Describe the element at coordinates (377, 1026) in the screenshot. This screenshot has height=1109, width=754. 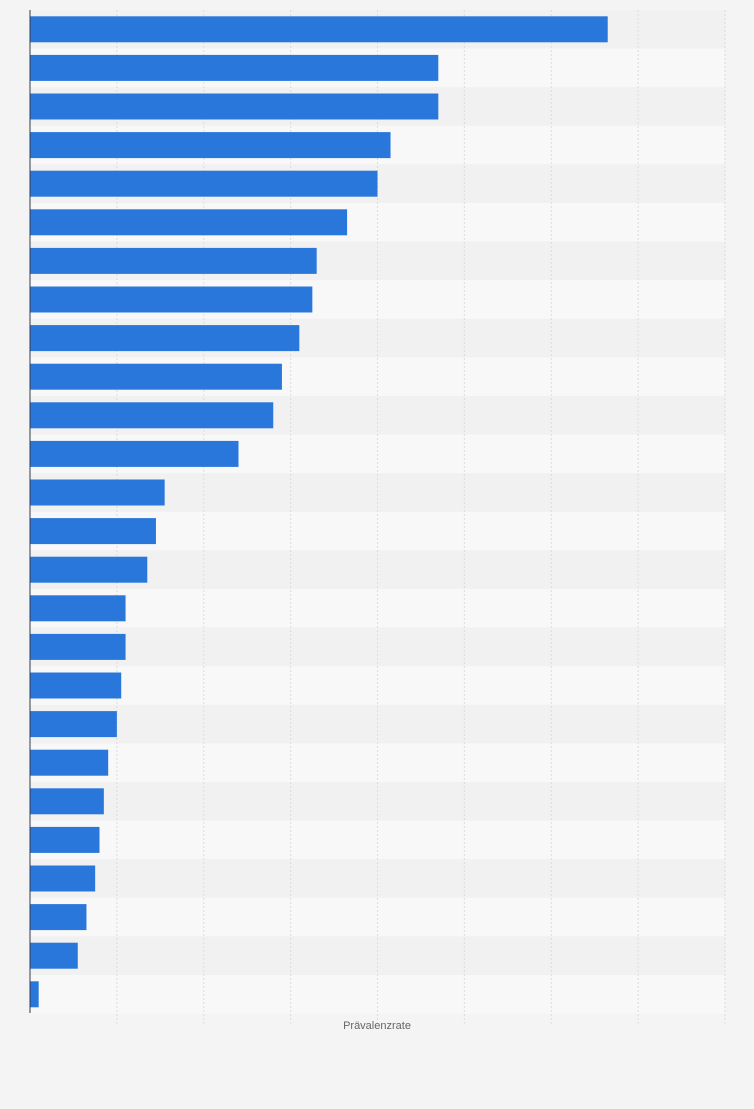
I see `x-axis-label: Prävalenzrate` at that location.